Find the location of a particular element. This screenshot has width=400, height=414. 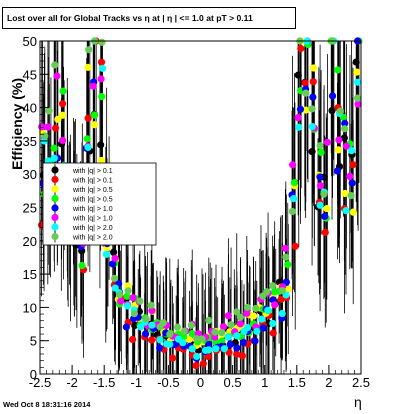

x-tick-label: 2 is located at coordinates (328, 382).